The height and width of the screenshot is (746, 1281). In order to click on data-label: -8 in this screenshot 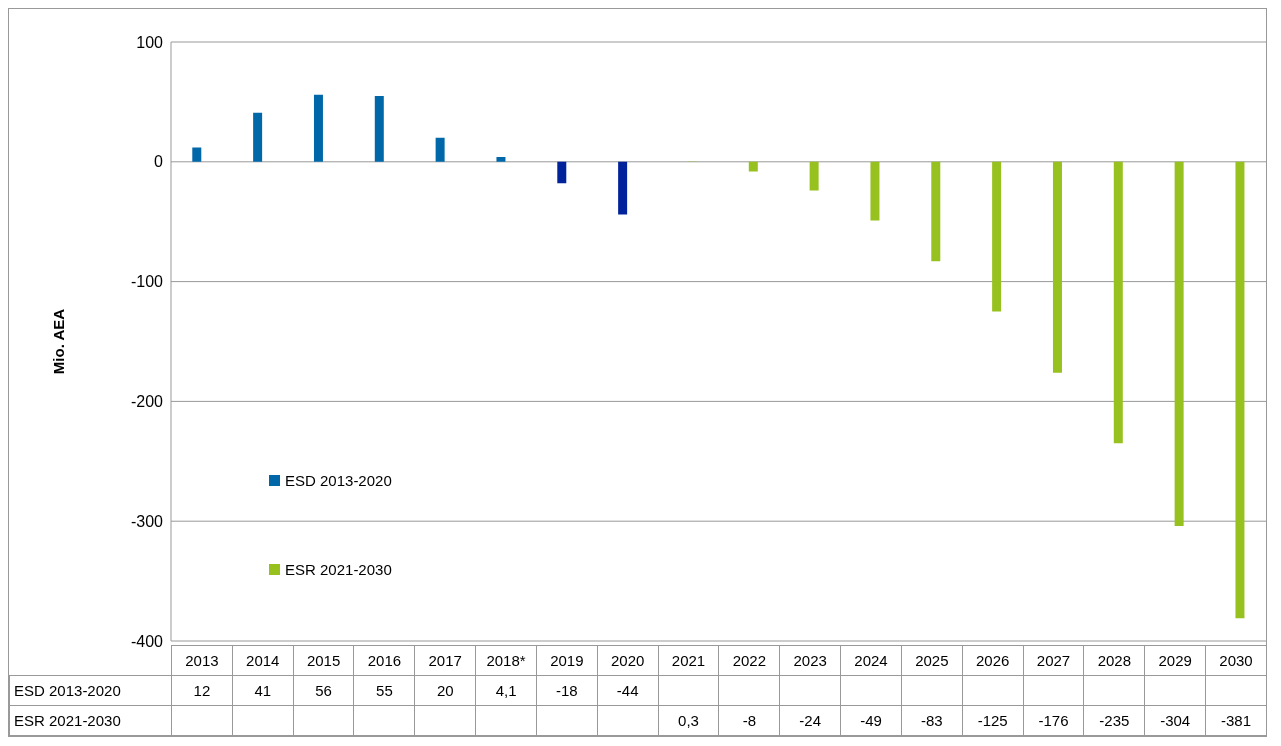, I will do `click(749, 720)`.